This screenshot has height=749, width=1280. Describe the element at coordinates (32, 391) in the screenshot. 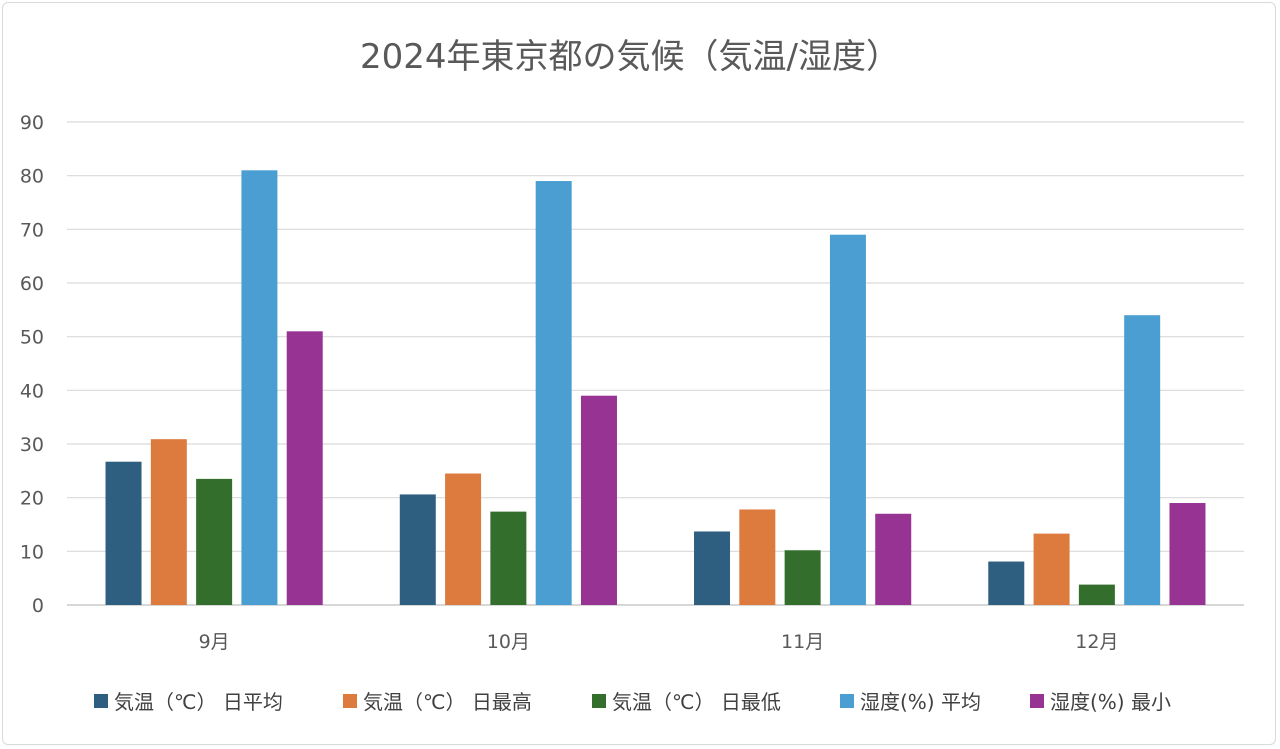

I see `y-tick-label: 40` at that location.